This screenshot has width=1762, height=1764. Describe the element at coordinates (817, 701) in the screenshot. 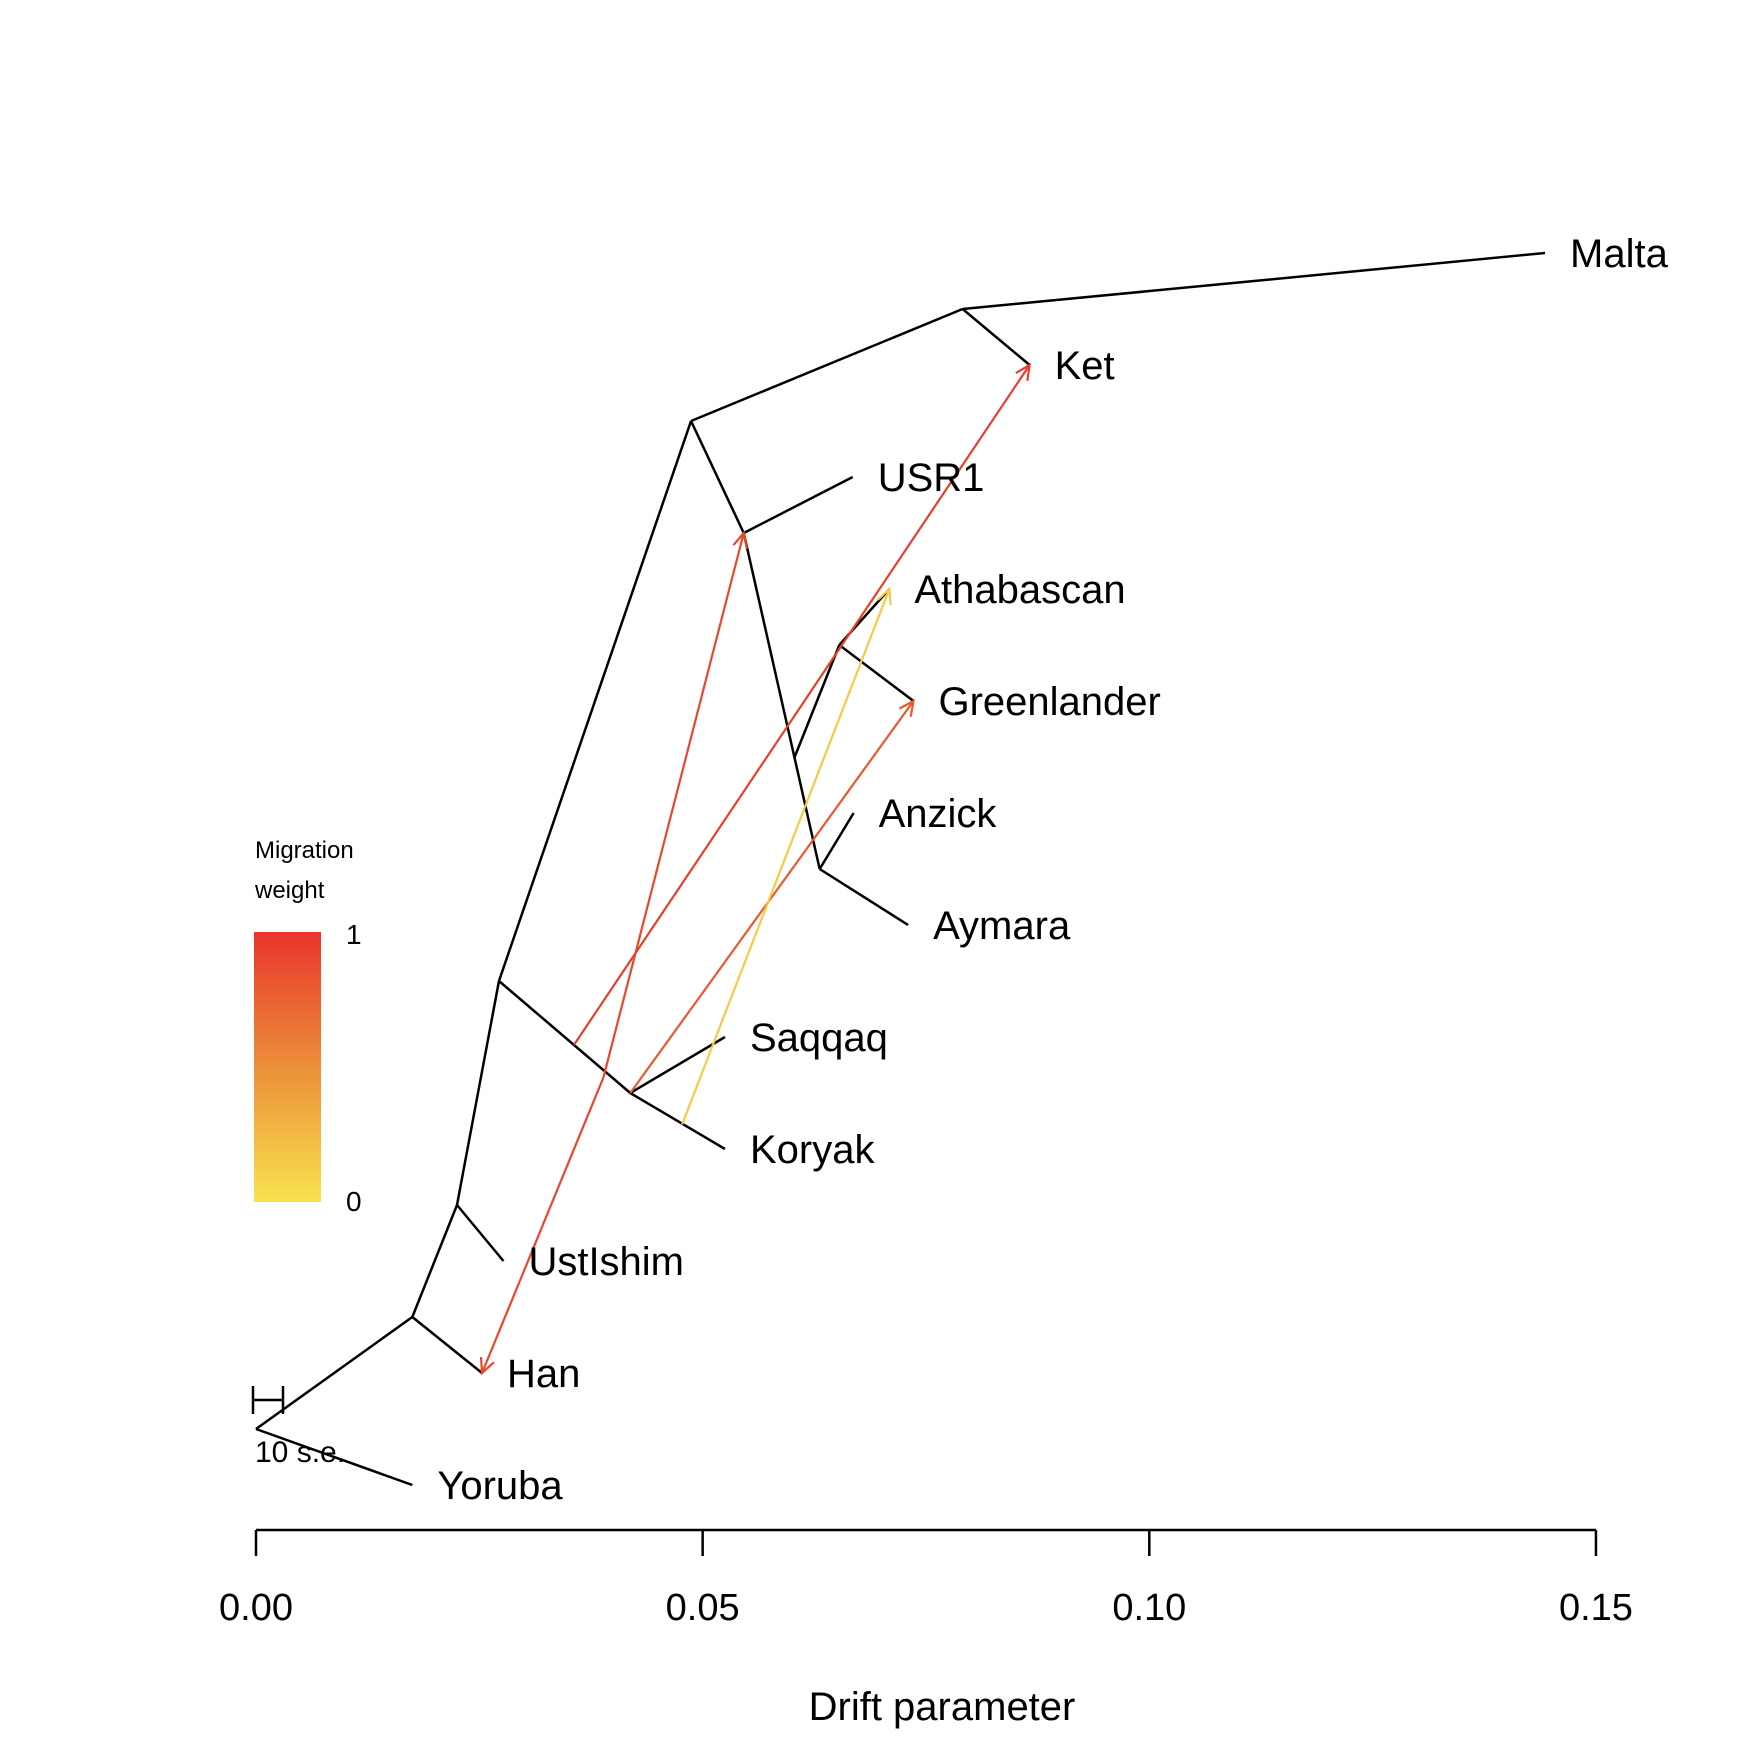

I see `edge-n7-n8` at that location.